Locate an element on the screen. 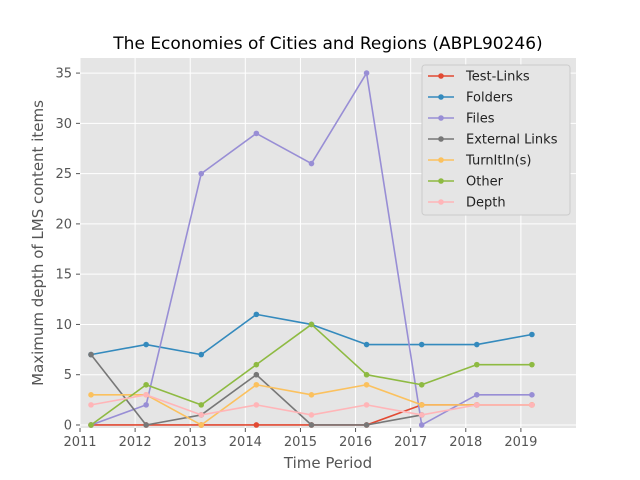 The height and width of the screenshot is (480, 640). x-tick-label: 2012 is located at coordinates (135, 442).